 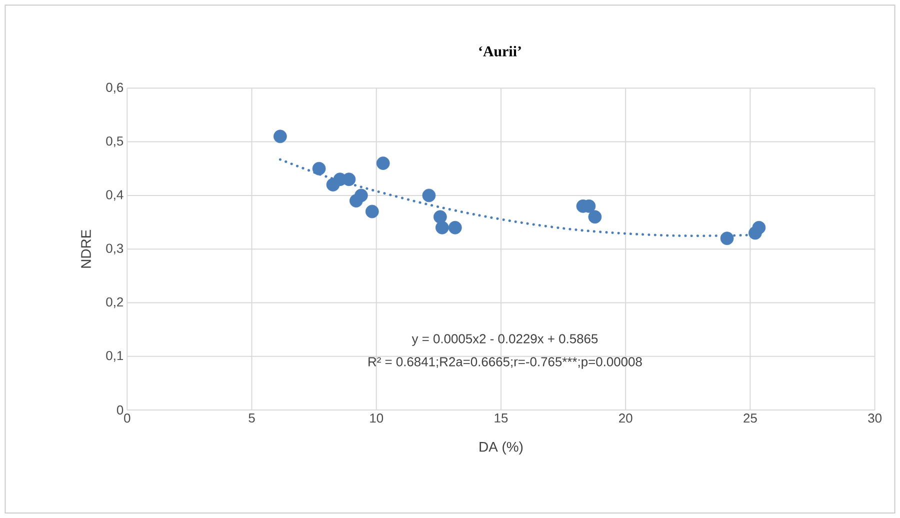 What do you see at coordinates (86, 249) in the screenshot?
I see `y-axis-title: NDRE` at bounding box center [86, 249].